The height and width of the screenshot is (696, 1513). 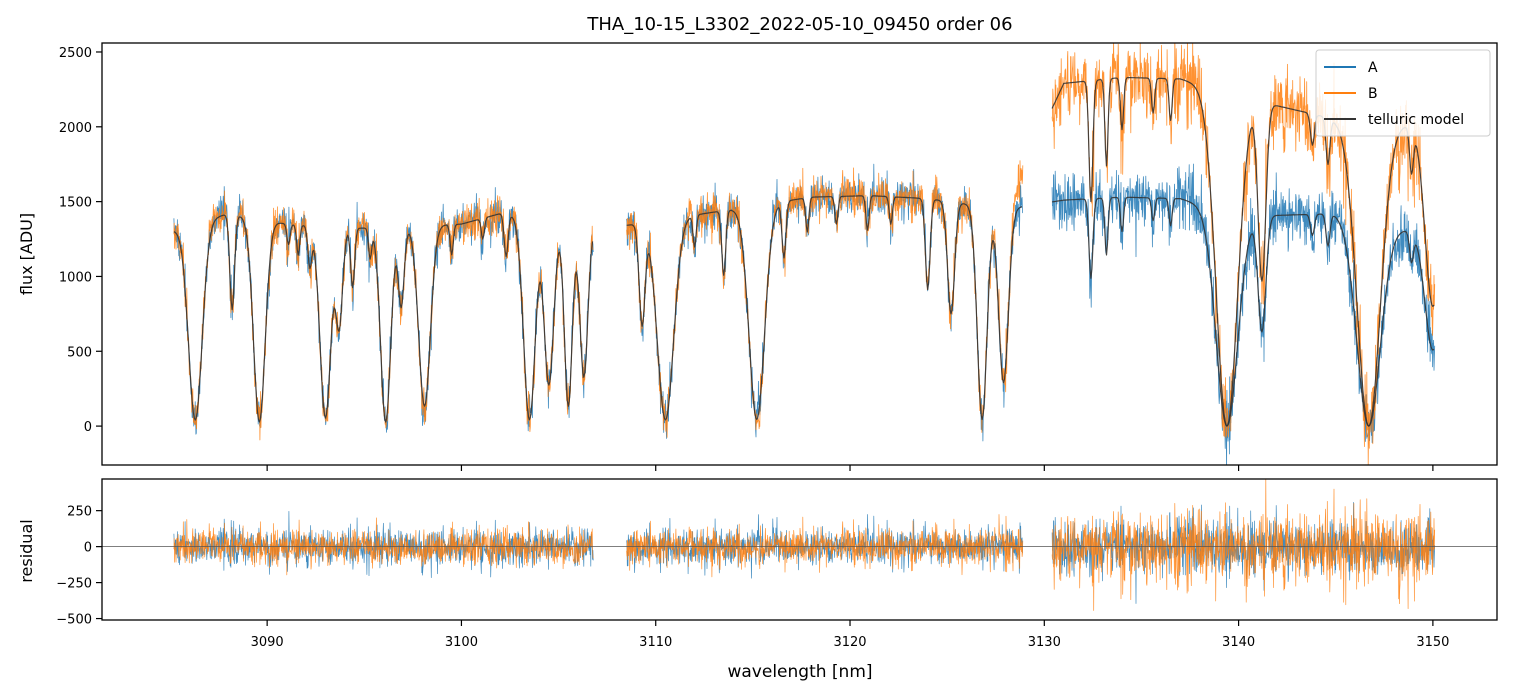 I want to click on x-tick-label: 3140, so click(x=1238, y=642).